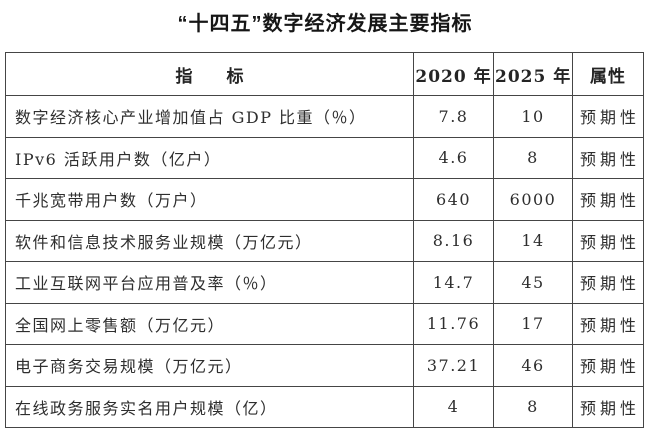 This screenshot has width=650, height=434. What do you see at coordinates (209, 240) in the screenshot?
I see `indicator-cell: 软件和信息技术服务业规模（万亿元）` at bounding box center [209, 240].